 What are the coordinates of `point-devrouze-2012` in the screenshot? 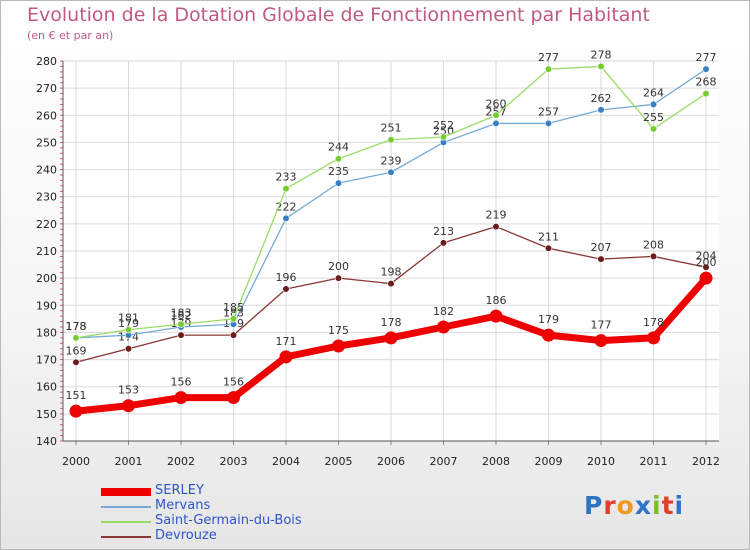 It's located at (706, 267).